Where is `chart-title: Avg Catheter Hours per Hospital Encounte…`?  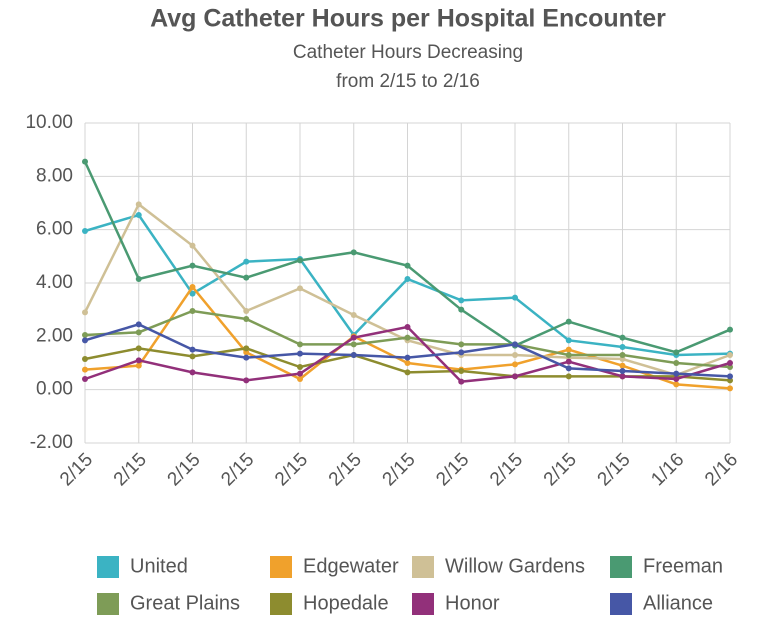 chart-title: Avg Catheter Hours per Hospital Encounte… is located at coordinates (408, 19).